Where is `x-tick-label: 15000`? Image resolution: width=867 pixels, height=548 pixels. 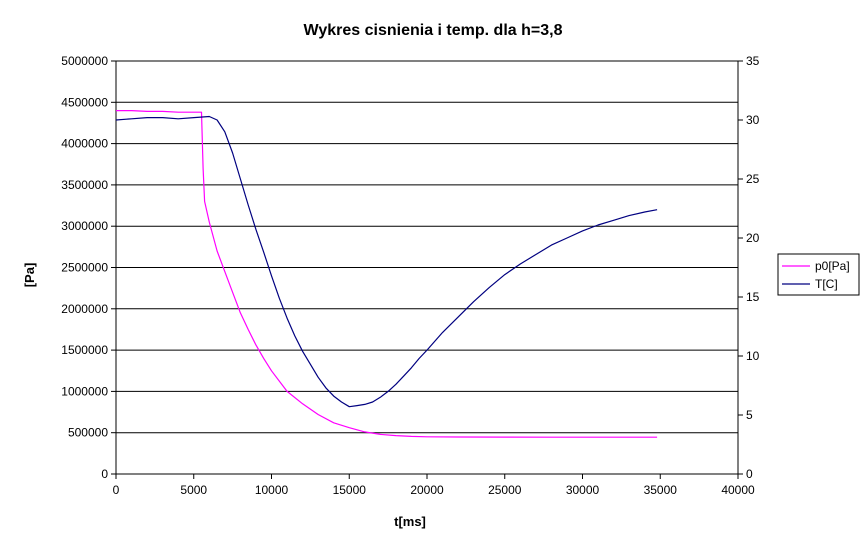
x-tick-label: 15000 is located at coordinates (350, 490).